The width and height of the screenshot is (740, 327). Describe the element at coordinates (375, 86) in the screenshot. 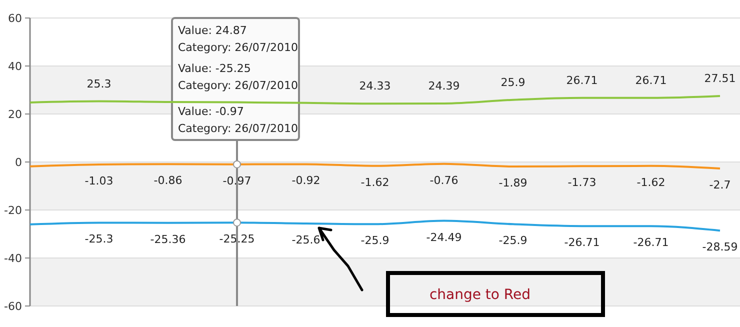

I see `data-label: 24.33` at that location.